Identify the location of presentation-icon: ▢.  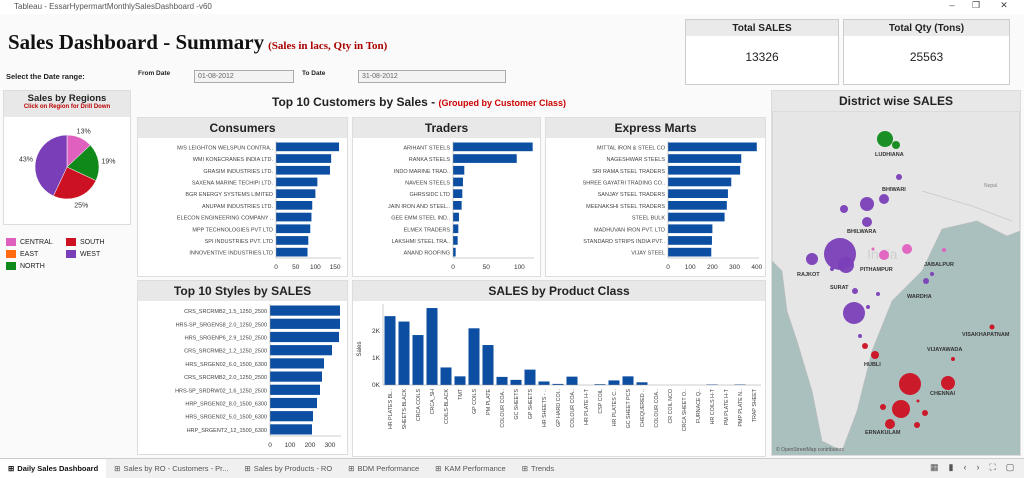
(1010, 467).